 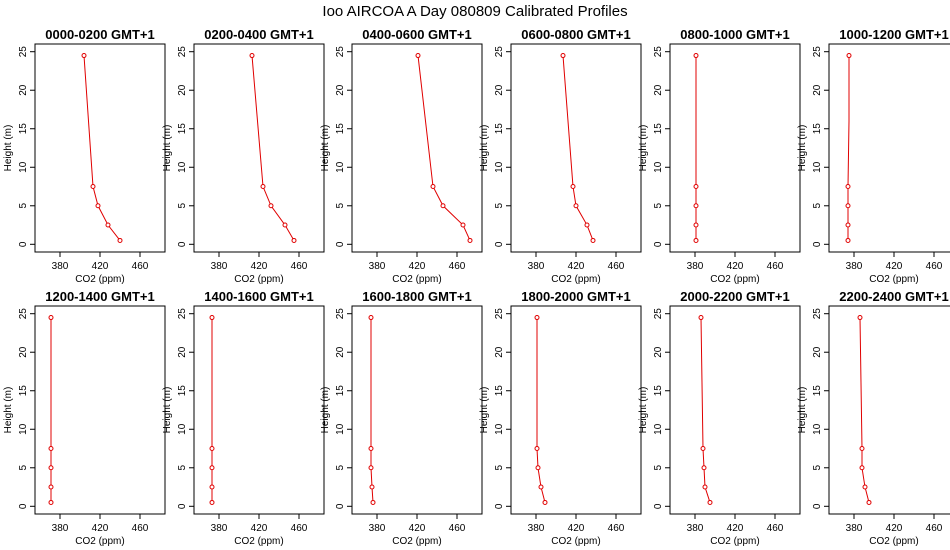 I want to click on panel-title: 2200-2400 GMT+1, so click(x=893, y=296).